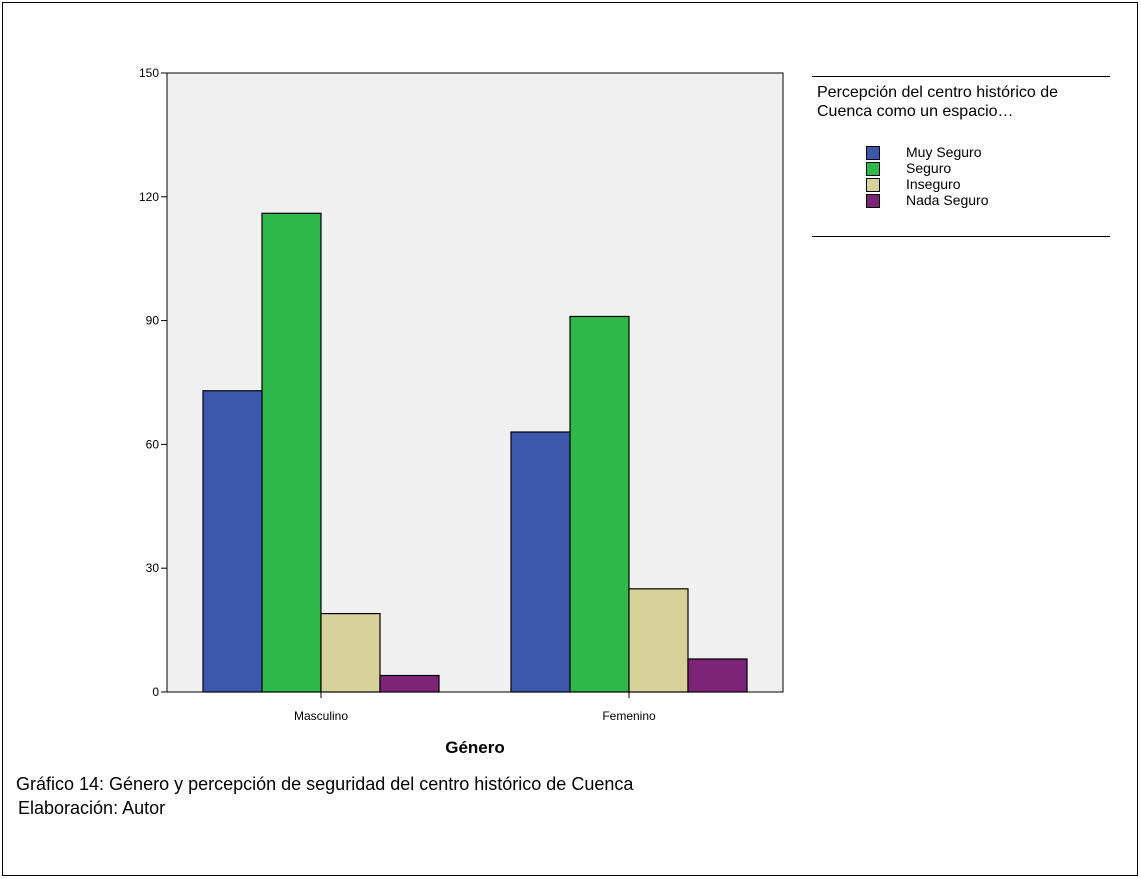 This screenshot has height=879, width=1141. What do you see at coordinates (92, 808) in the screenshot?
I see `figure-credit: Elaboración: Autor` at bounding box center [92, 808].